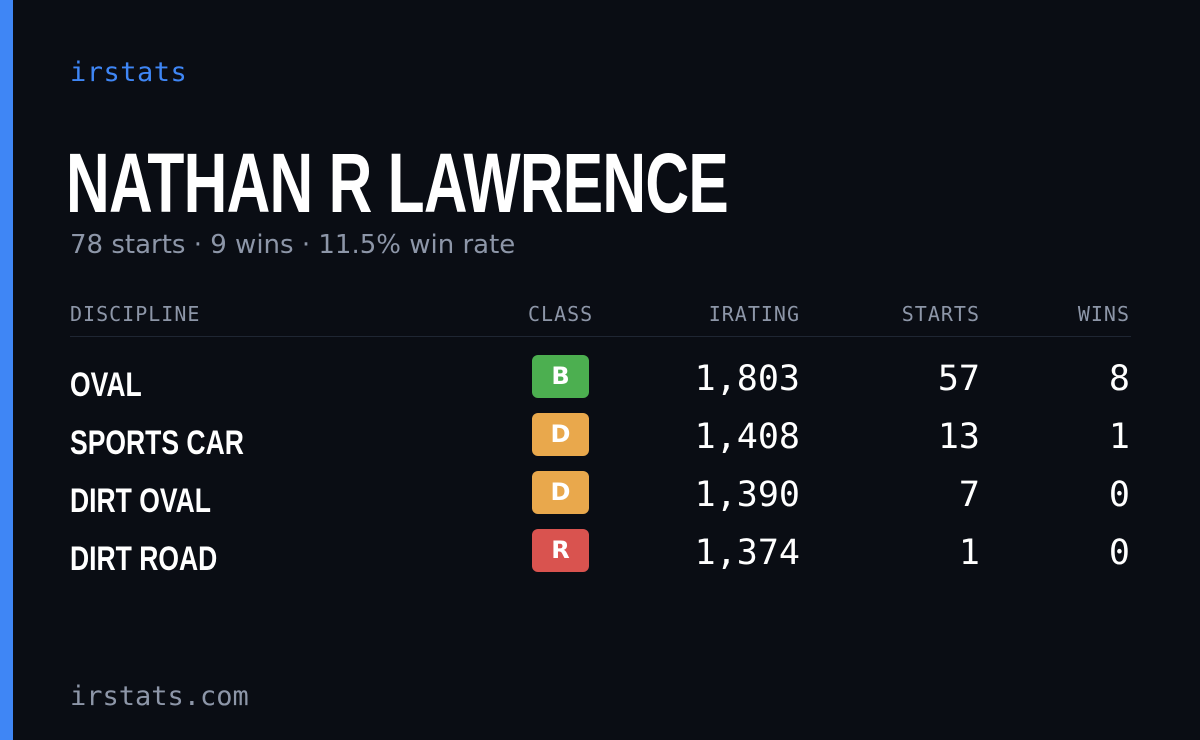  Describe the element at coordinates (958, 437) in the screenshot. I see `starts-value: 13` at that location.